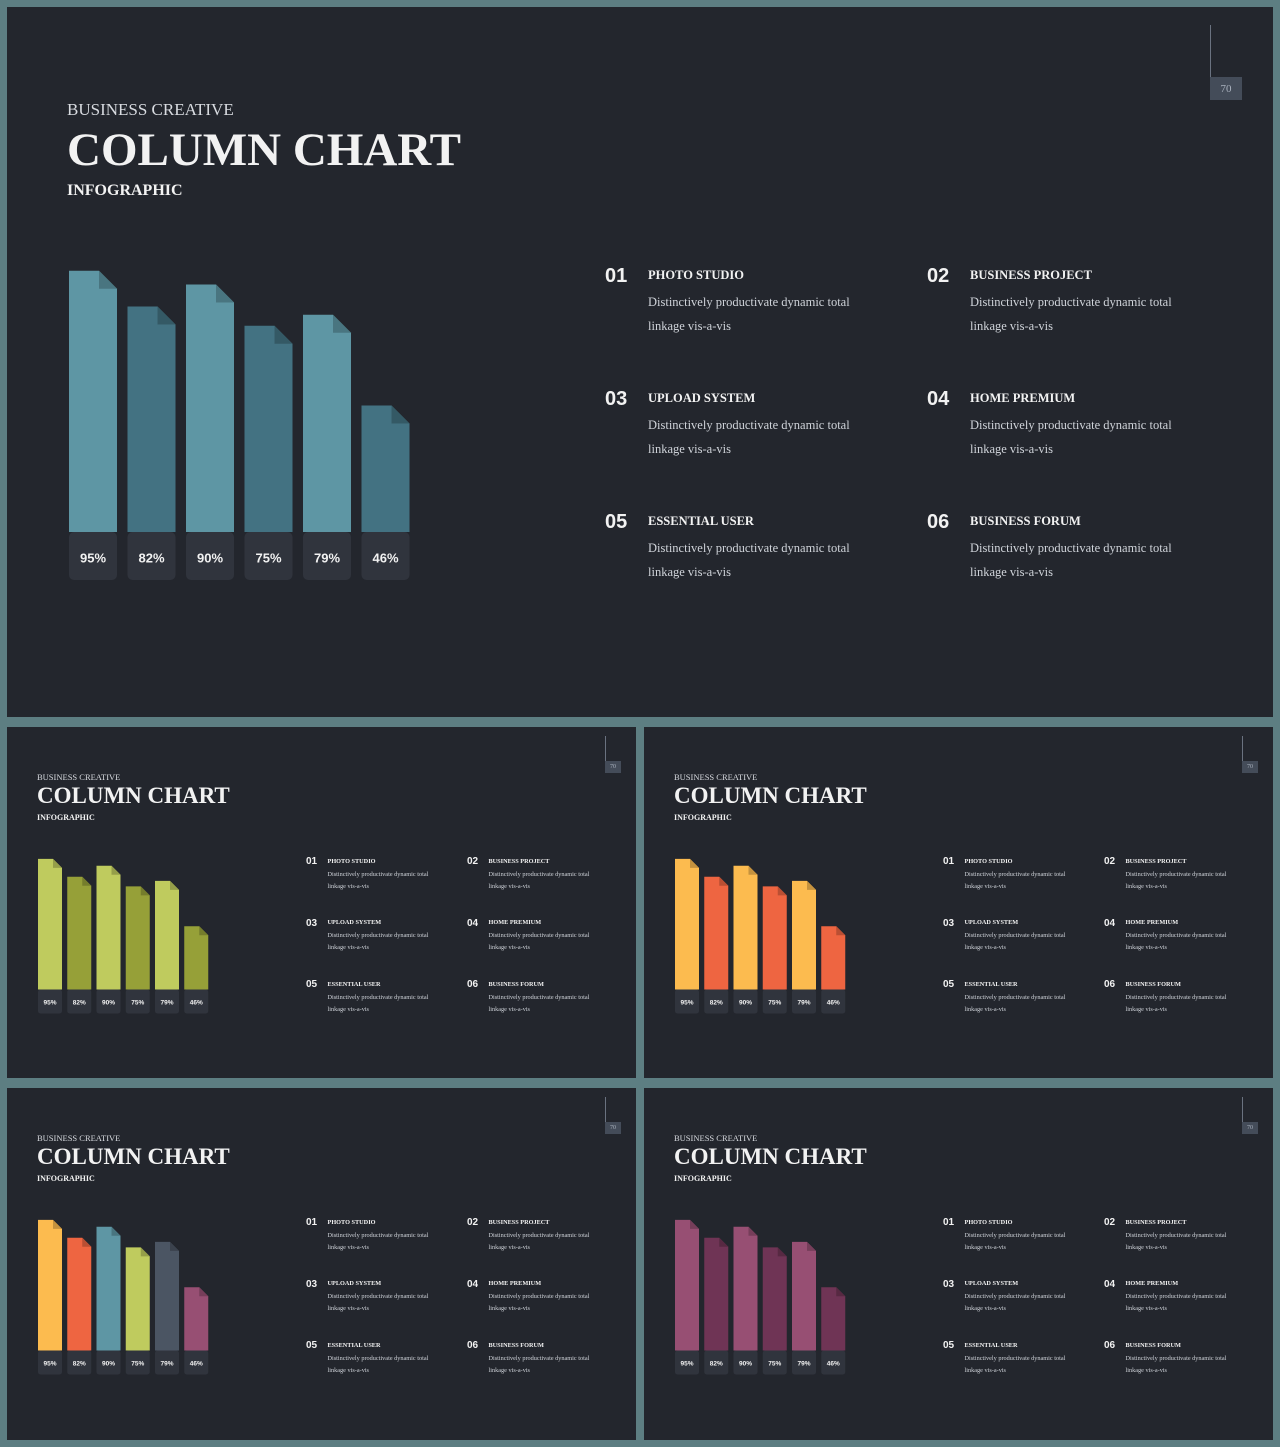 This screenshot has height=1447, width=1280. What do you see at coordinates (1242, 754) in the screenshot?
I see `corner-divider` at bounding box center [1242, 754].